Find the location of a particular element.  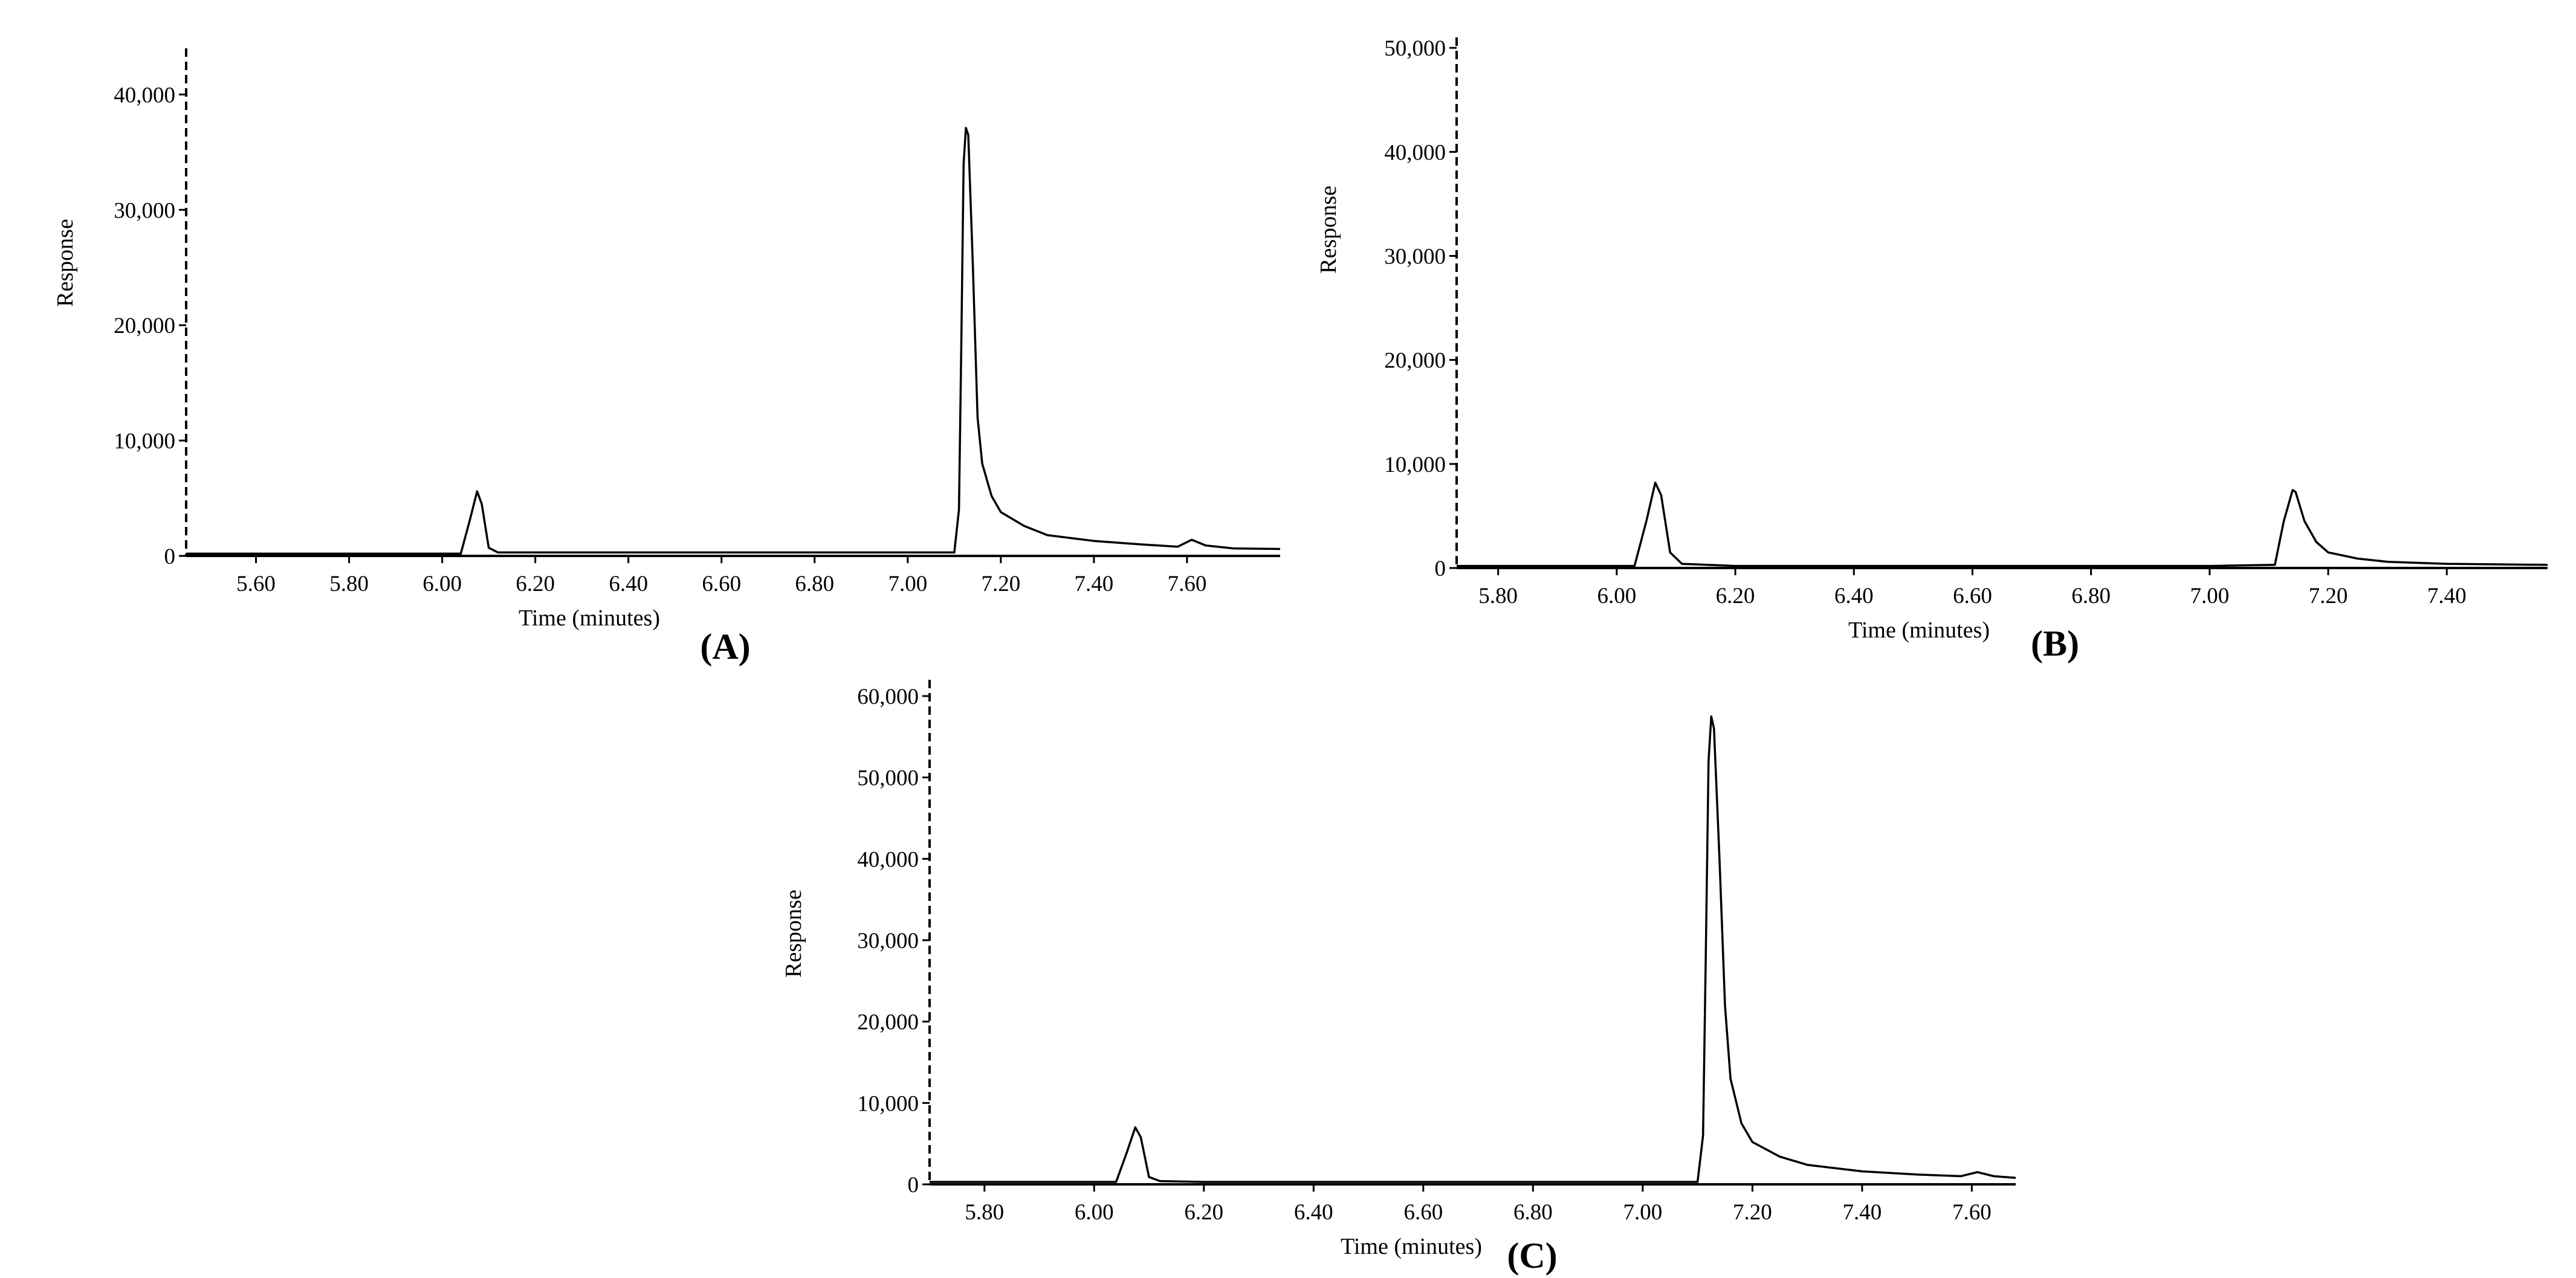

y-tick-label: 60,000 is located at coordinates (888, 697).